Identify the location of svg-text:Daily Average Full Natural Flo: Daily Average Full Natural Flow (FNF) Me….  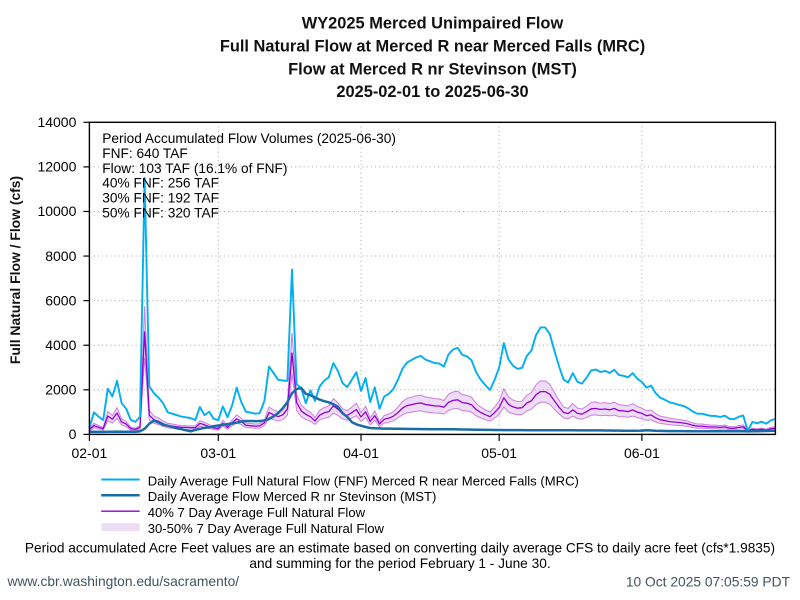
(363, 480).